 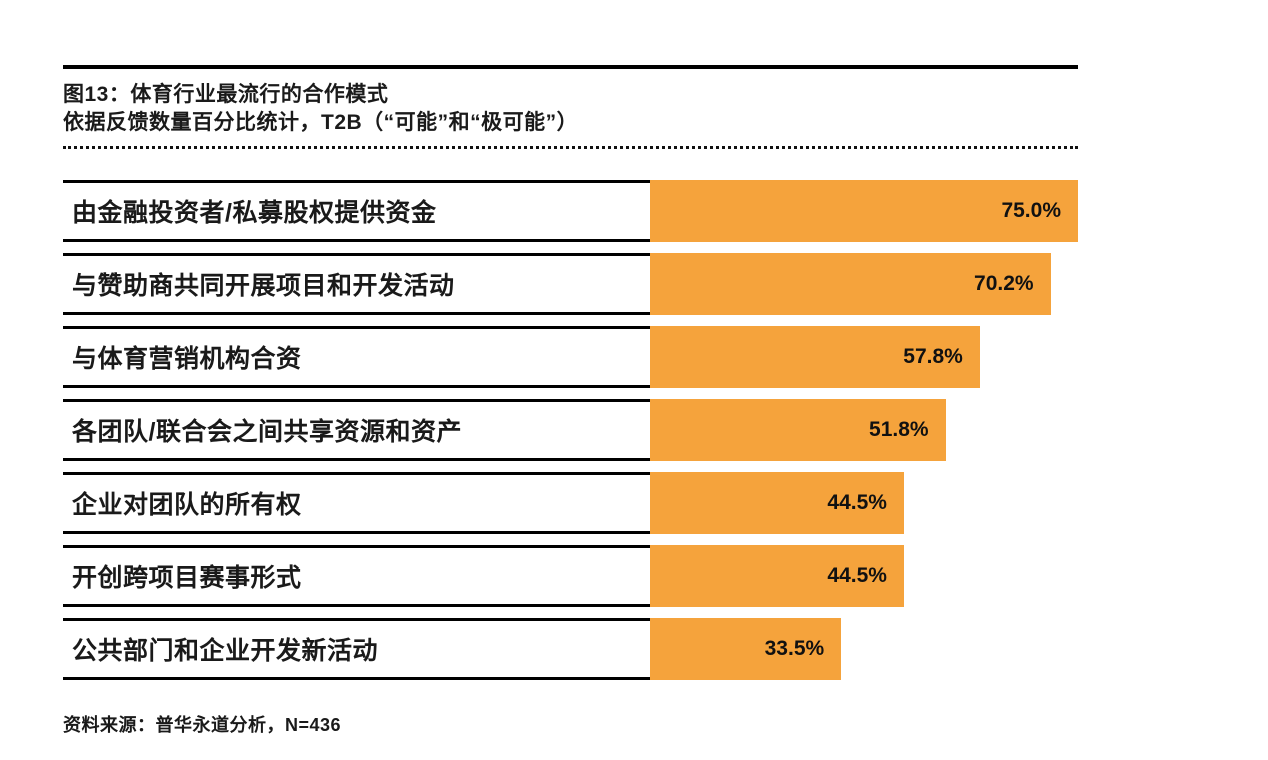 I want to click on bar-row: 与赞助商共同开展项目和开发活动 70.2%, so click(x=570, y=284).